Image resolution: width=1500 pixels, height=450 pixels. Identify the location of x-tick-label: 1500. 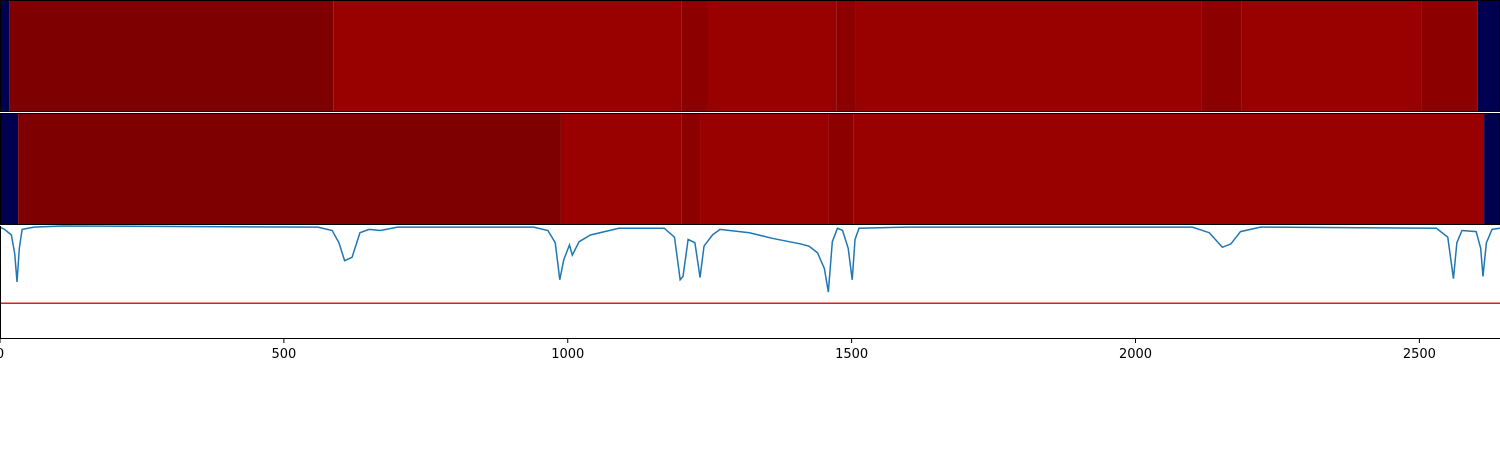
(851, 354).